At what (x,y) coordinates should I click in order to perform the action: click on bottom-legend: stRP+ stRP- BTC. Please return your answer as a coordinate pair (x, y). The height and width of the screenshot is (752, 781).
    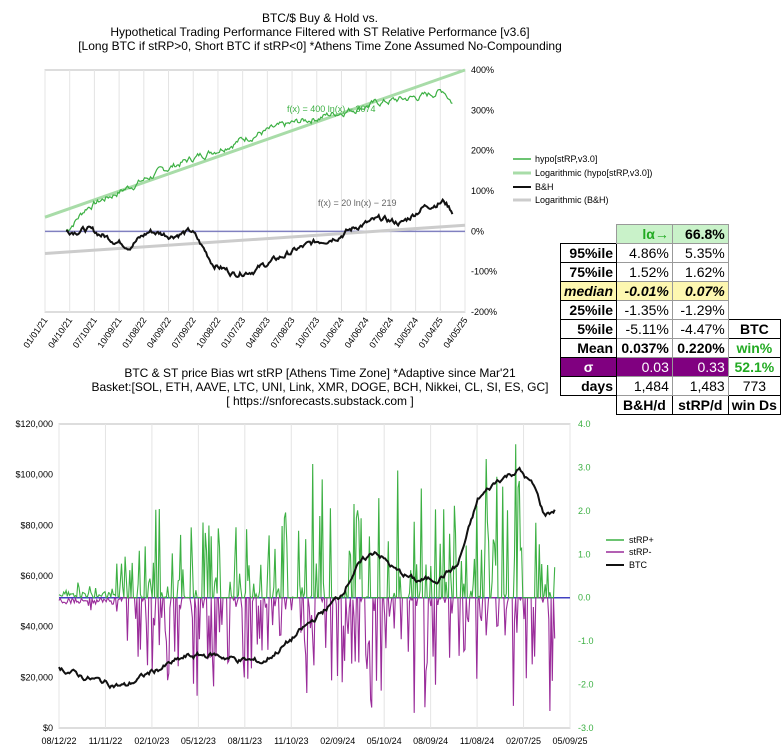
    Looking at the image, I should click on (630, 552).